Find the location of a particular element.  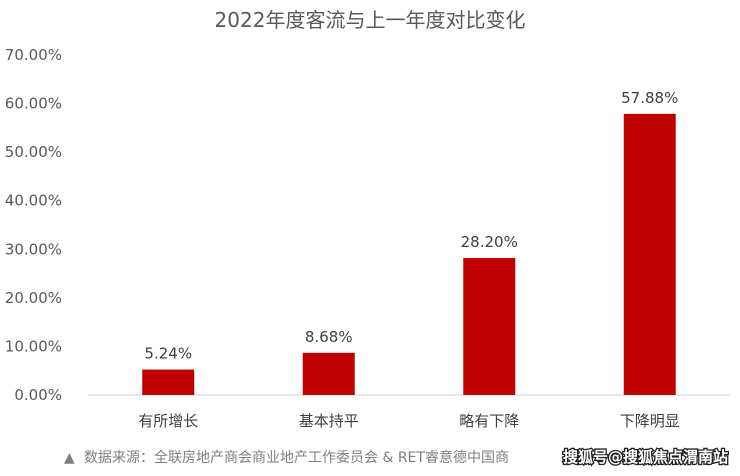

watermark-text: 搜狐号@搜狐焦点渭南站 is located at coordinates (645, 457).